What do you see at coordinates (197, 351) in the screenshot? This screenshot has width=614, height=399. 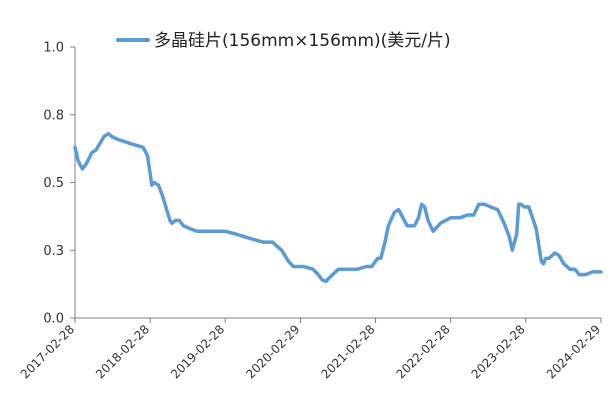 I see `x-tick-label: 2019-02-28` at bounding box center [197, 351].